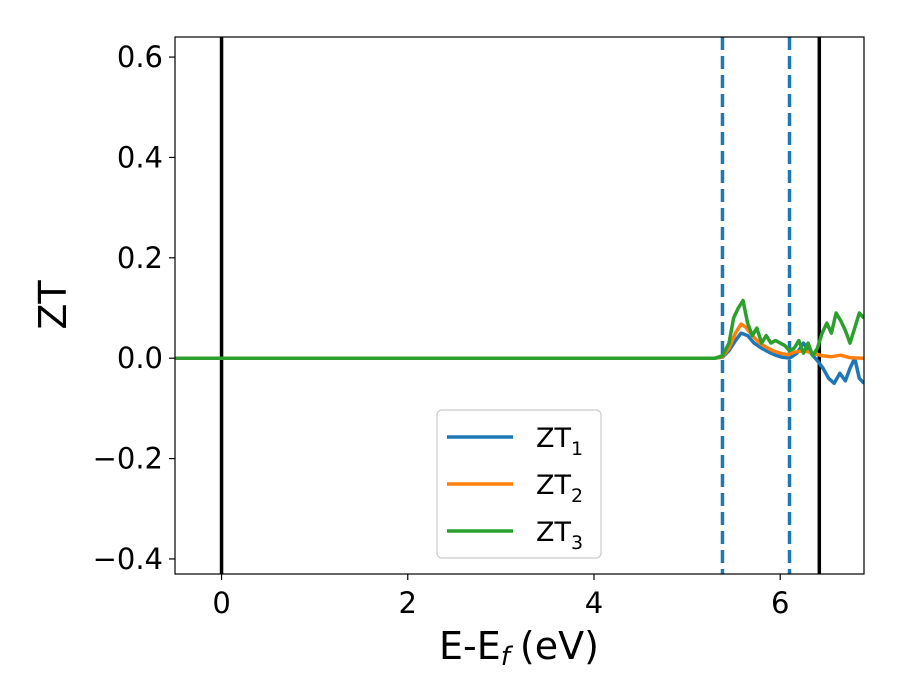 Image resolution: width=900 pixels, height=700 pixels. I want to click on series-line-zt1, so click(519, 358).